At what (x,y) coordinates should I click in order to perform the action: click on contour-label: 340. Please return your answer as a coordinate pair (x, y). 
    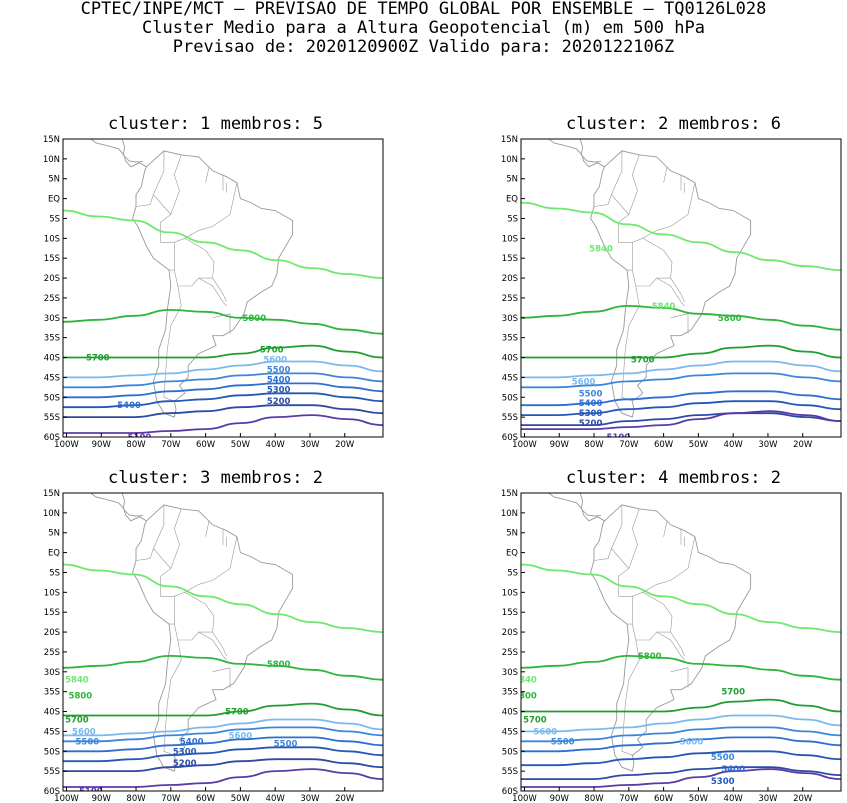
    Looking at the image, I should click on (528, 681).